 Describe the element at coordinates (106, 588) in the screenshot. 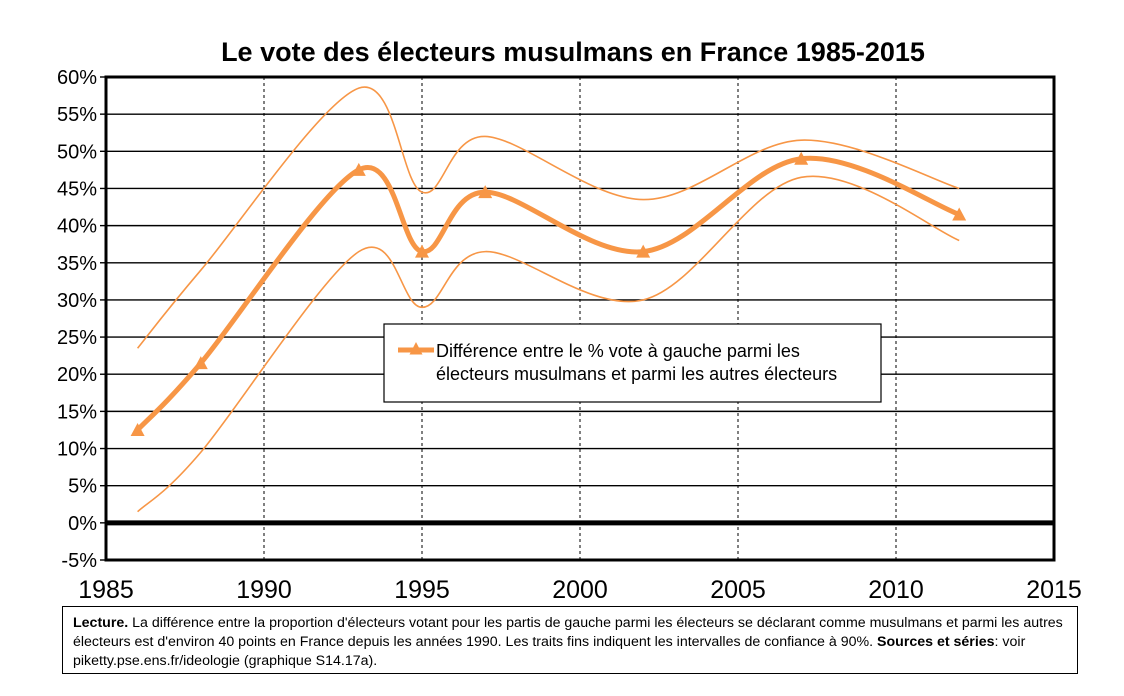

I see `x-tick-label: 1985` at that location.